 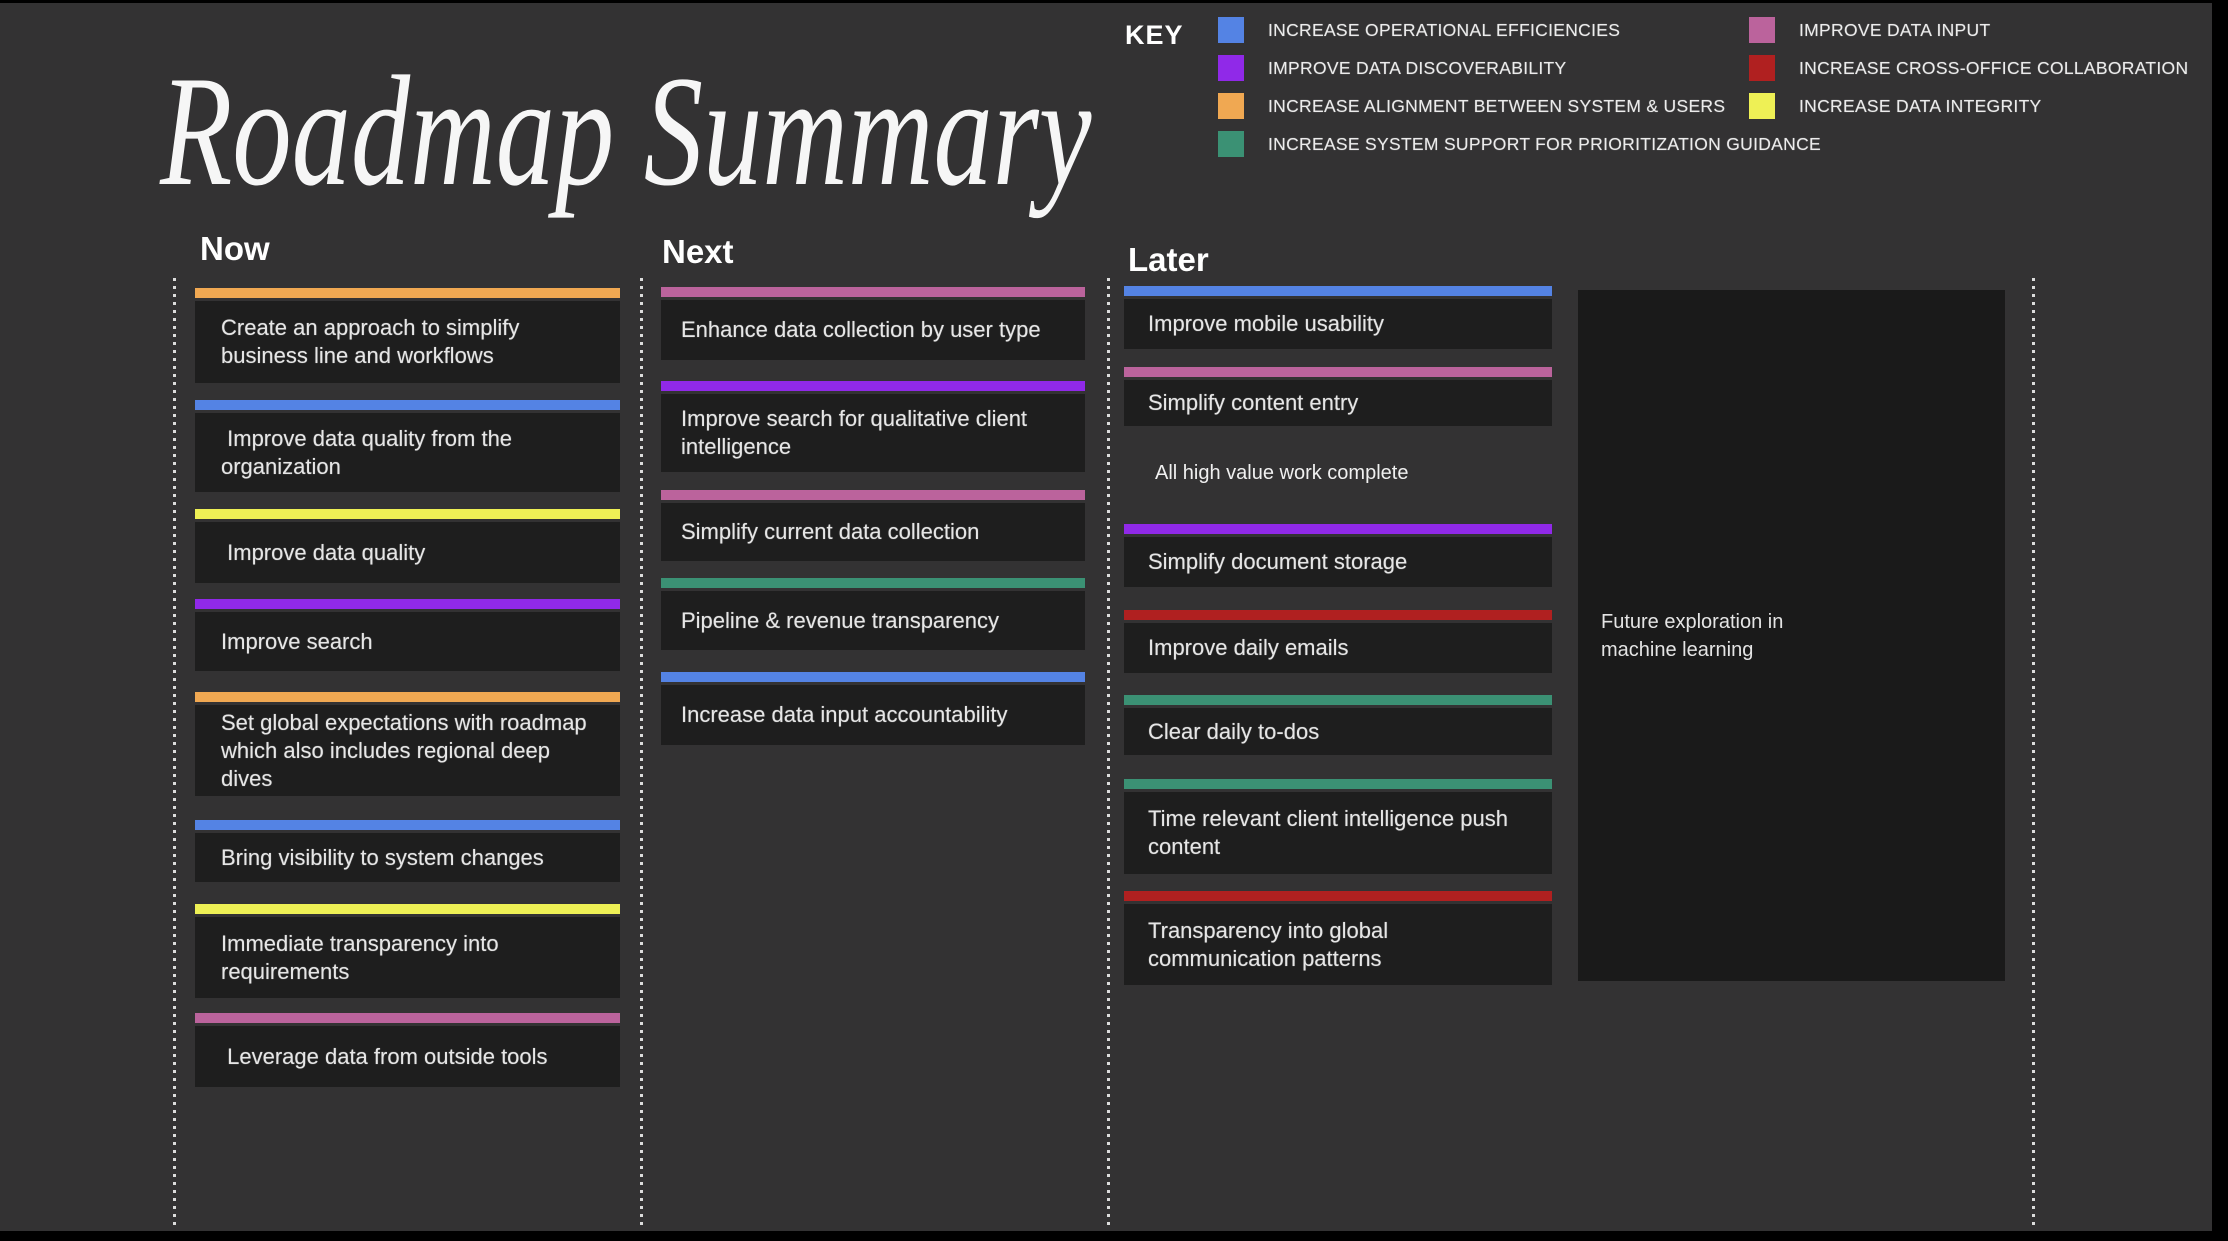 What do you see at coordinates (1338, 731) in the screenshot?
I see `card-body: Clear daily to-dos` at bounding box center [1338, 731].